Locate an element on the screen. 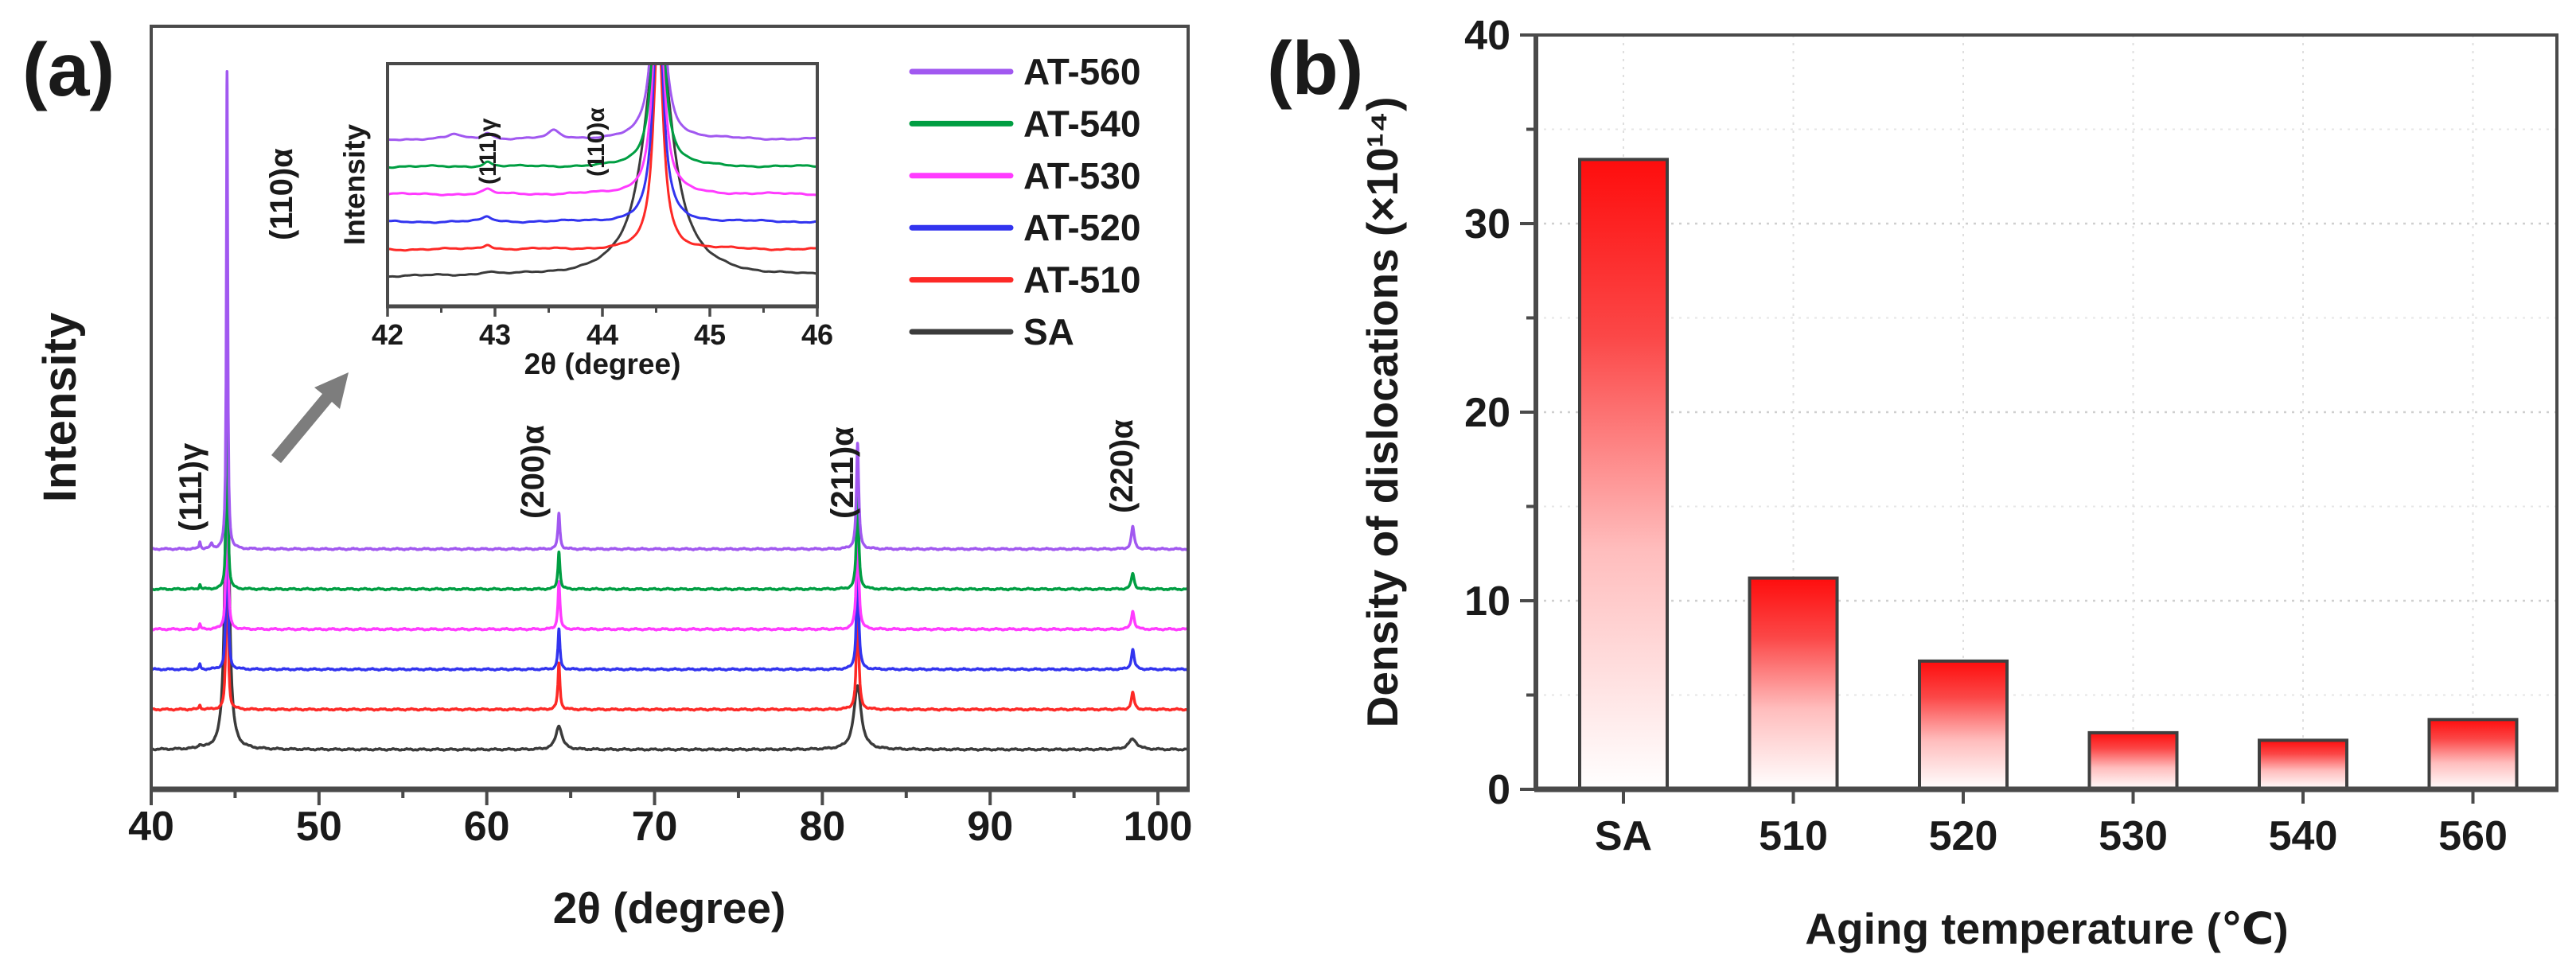 This screenshot has height=958, width=2576. inset-x-tick-label: 42 is located at coordinates (387, 334).